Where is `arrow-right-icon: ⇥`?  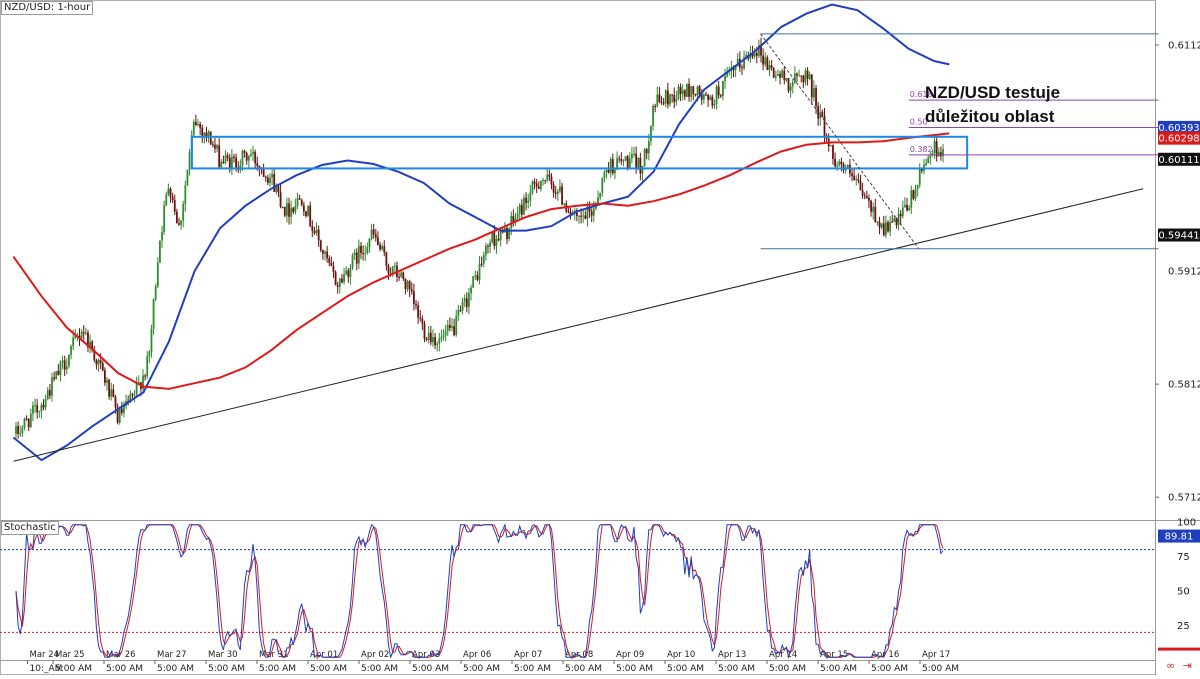 arrow-right-icon: ⇥ is located at coordinates (1187, 665).